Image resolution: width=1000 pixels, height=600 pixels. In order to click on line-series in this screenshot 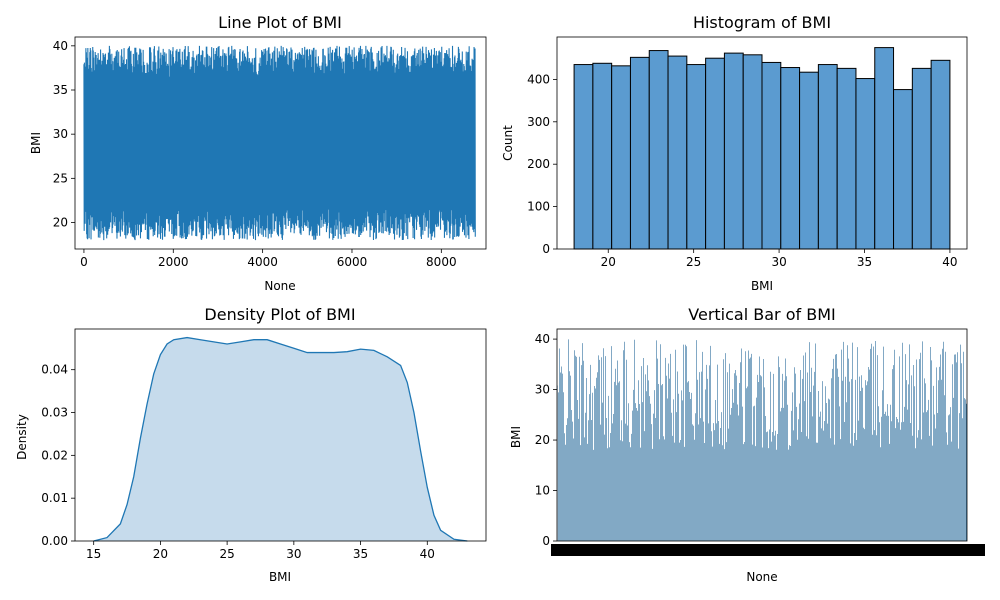, I will do `click(279, 143)`.